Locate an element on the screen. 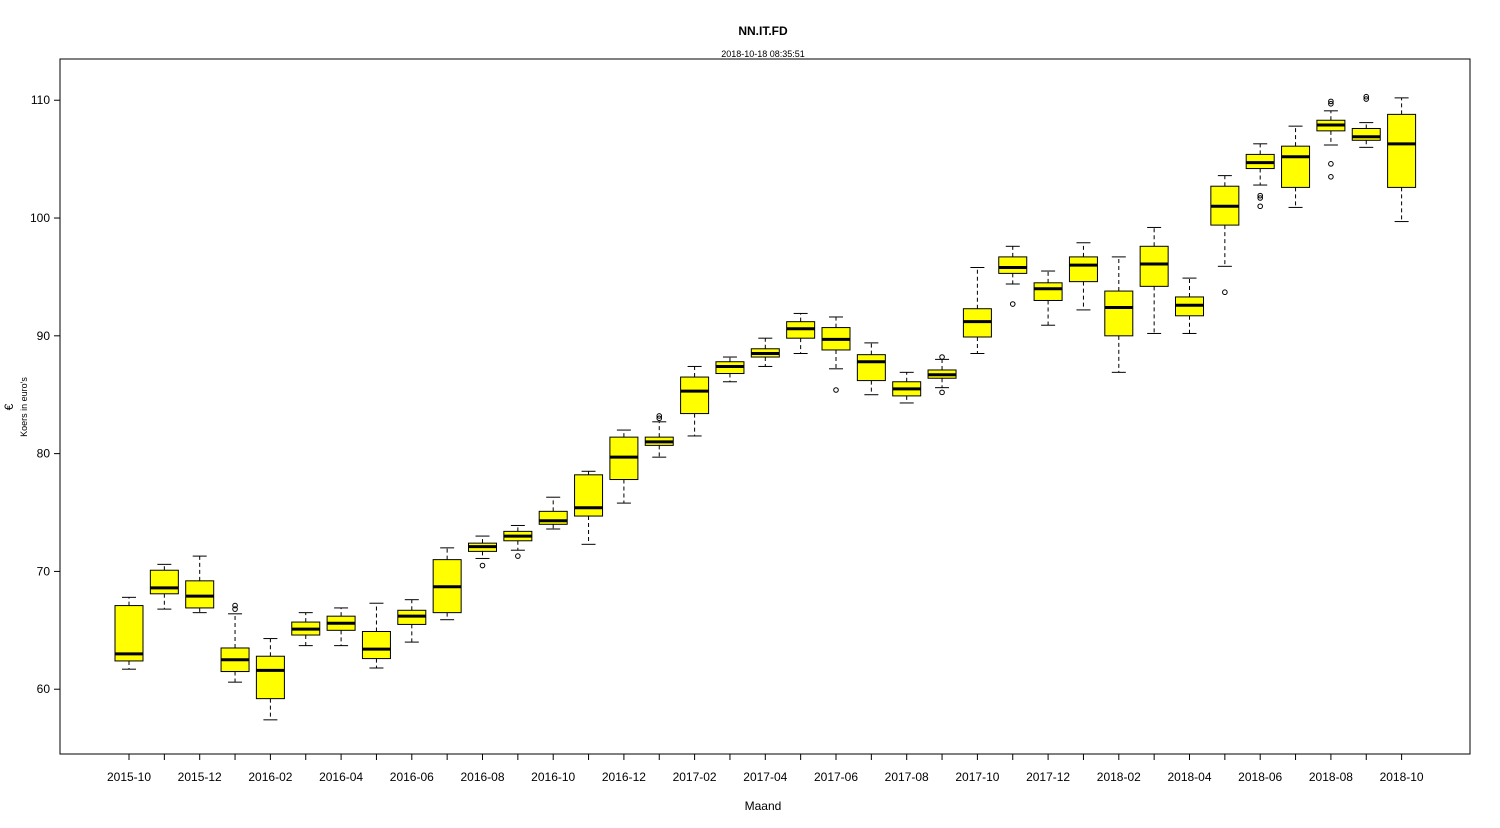  x-tick-label: 2017-04 is located at coordinates (765, 777).